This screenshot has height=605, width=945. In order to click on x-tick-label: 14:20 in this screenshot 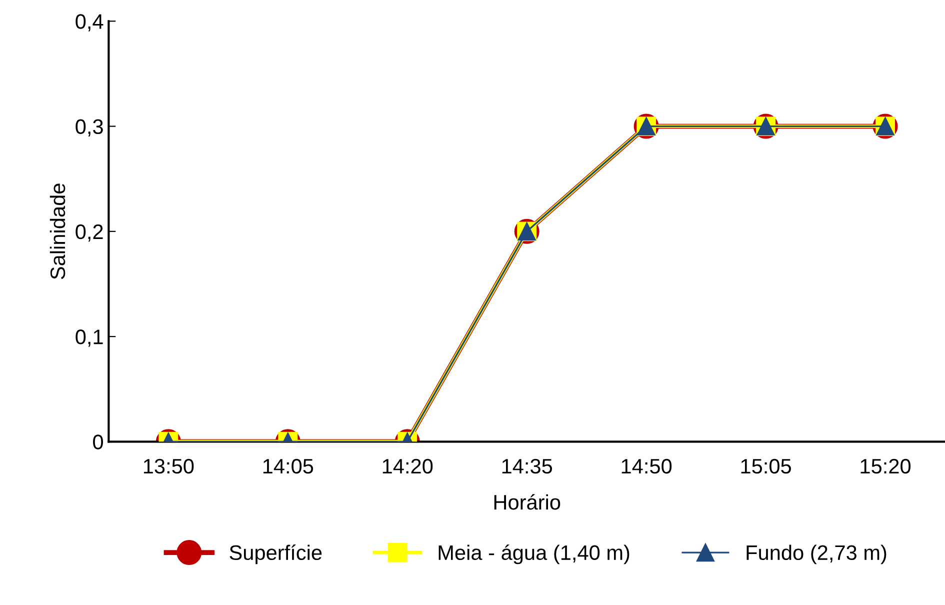, I will do `click(407, 466)`.